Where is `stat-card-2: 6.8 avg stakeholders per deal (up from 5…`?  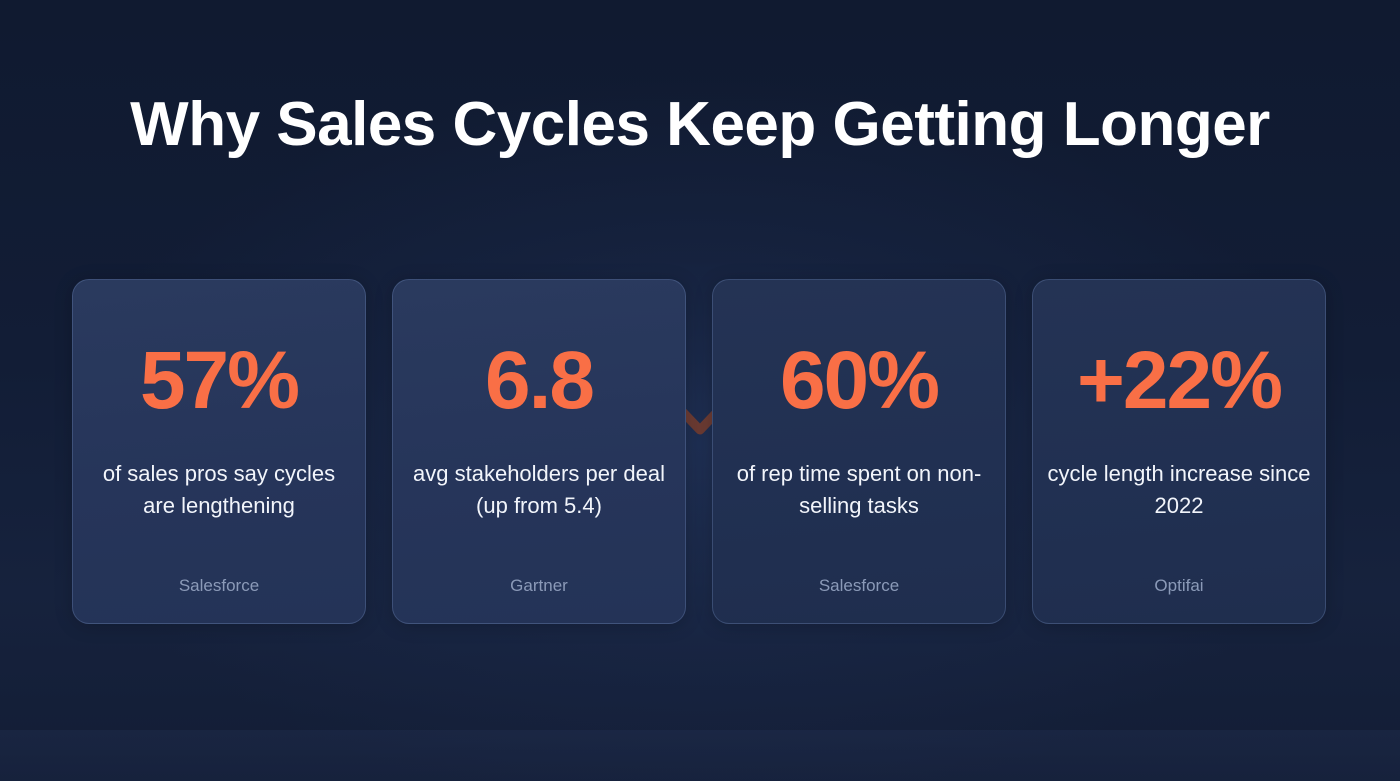 stat-card-2: 6.8 avg stakeholders per deal (up from 5… is located at coordinates (539, 451).